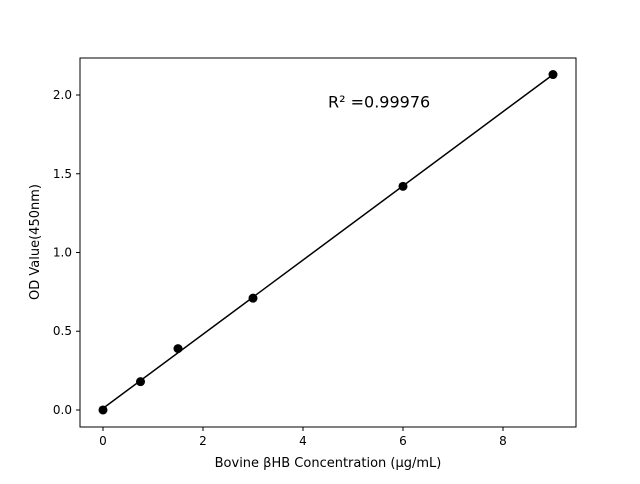 The width and height of the screenshot is (640, 484). What do you see at coordinates (379, 102) in the screenshot?
I see `r-squared-annotation: R² =0.99976` at bounding box center [379, 102].